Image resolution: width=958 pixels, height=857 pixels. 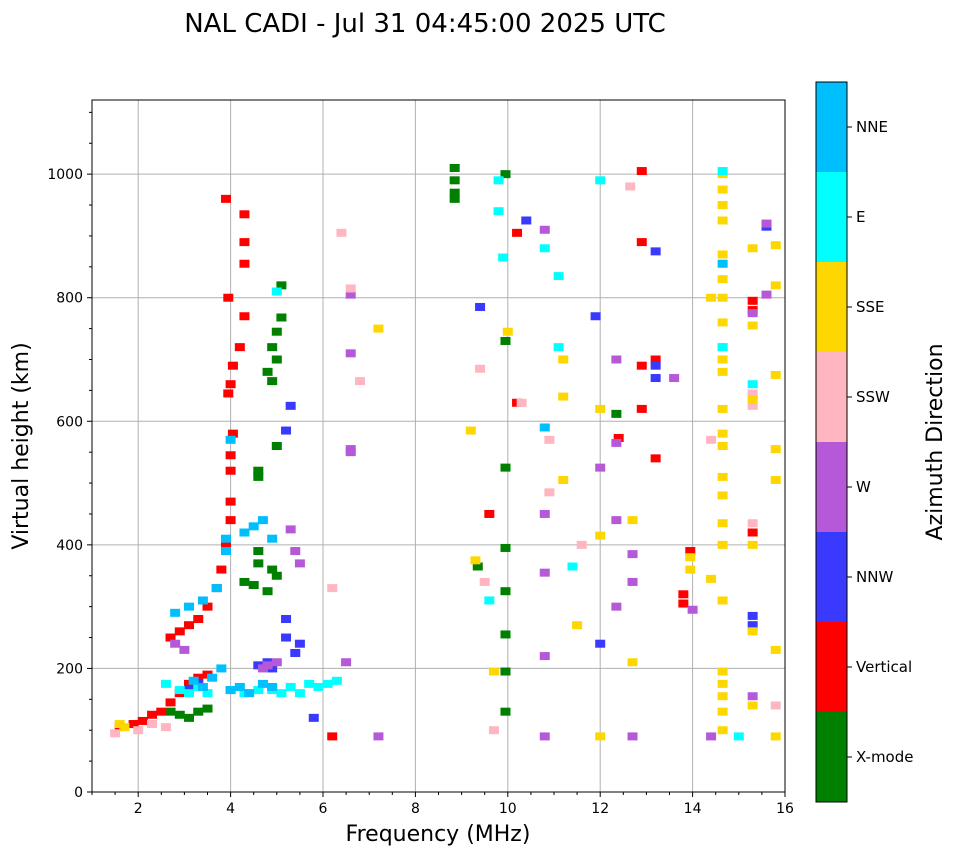 I want to click on colorbar-label-ssw: SSW, so click(x=873, y=397).